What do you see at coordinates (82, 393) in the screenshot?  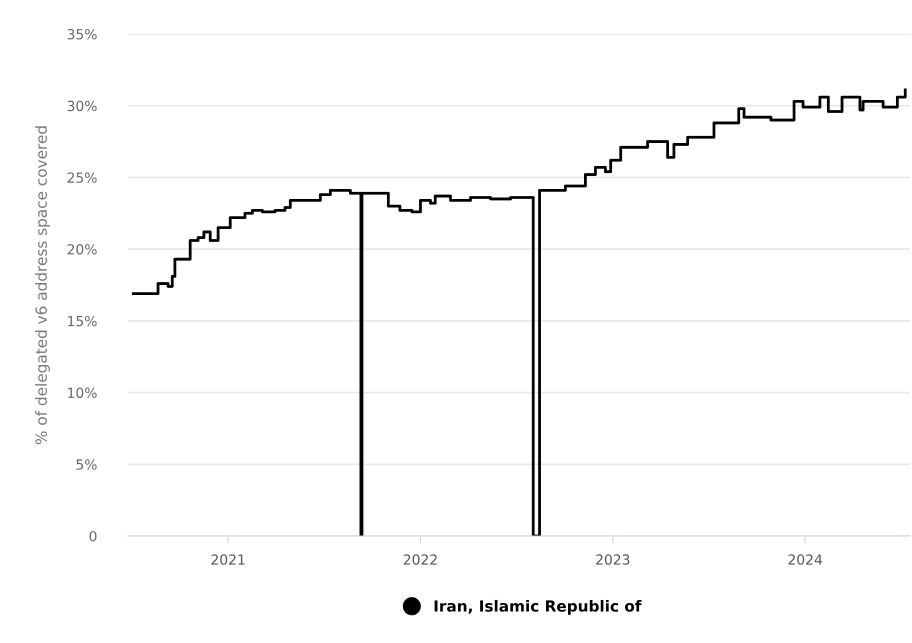 I see `y-tick-label: 10%` at bounding box center [82, 393].